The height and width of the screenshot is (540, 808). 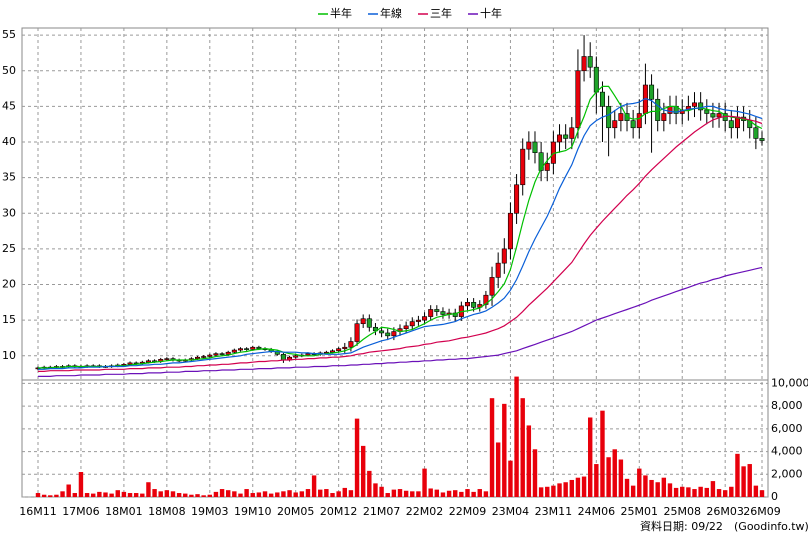 What do you see at coordinates (9, 177) in the screenshot?
I see `y-tick-label: 35` at bounding box center [9, 177].